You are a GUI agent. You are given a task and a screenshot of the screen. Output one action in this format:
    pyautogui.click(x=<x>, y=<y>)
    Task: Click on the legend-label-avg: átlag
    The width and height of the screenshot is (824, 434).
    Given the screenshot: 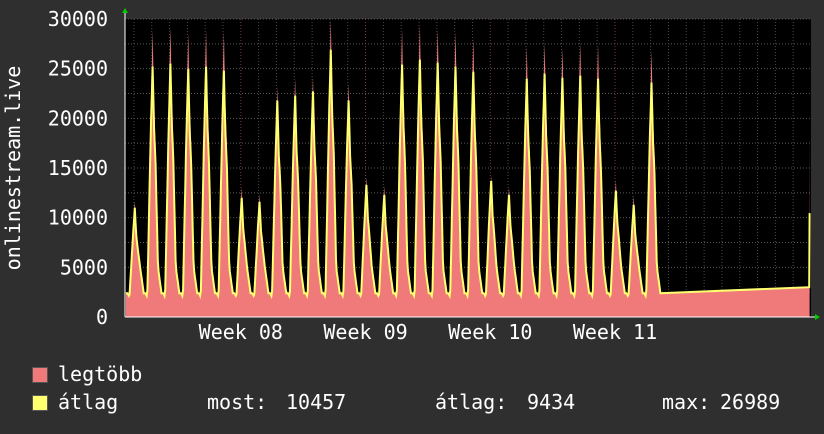 What is the action you would take?
    pyautogui.click(x=88, y=402)
    